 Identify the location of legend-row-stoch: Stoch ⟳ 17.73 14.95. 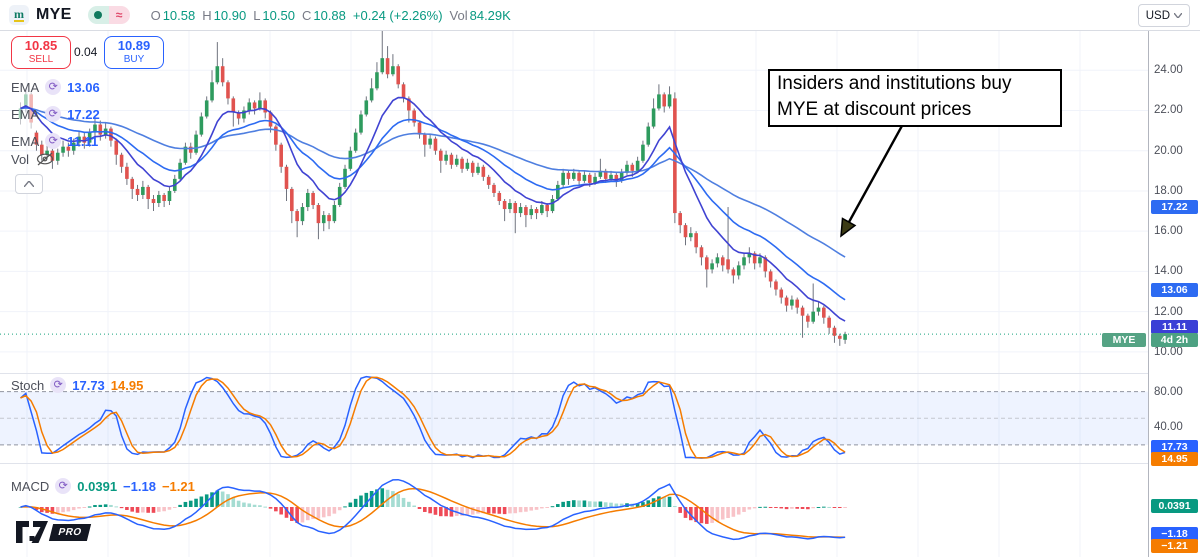
(77, 385).